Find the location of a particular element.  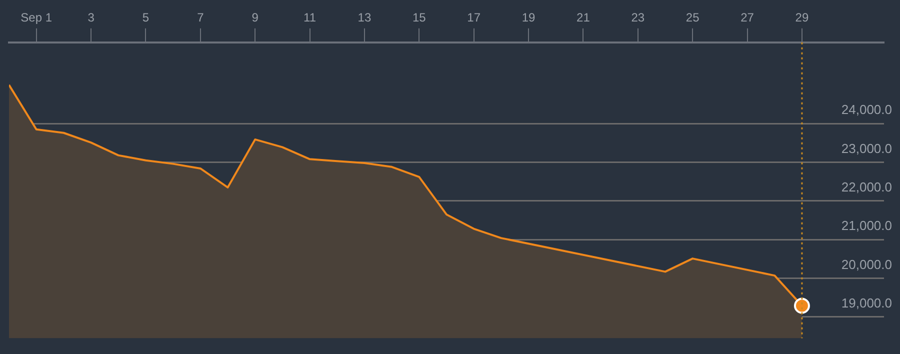

x-tick-label: 13 is located at coordinates (365, 17).